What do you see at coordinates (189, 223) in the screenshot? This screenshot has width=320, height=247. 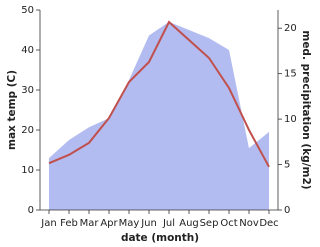 I see `x-tick-label: Aug` at bounding box center [189, 223].